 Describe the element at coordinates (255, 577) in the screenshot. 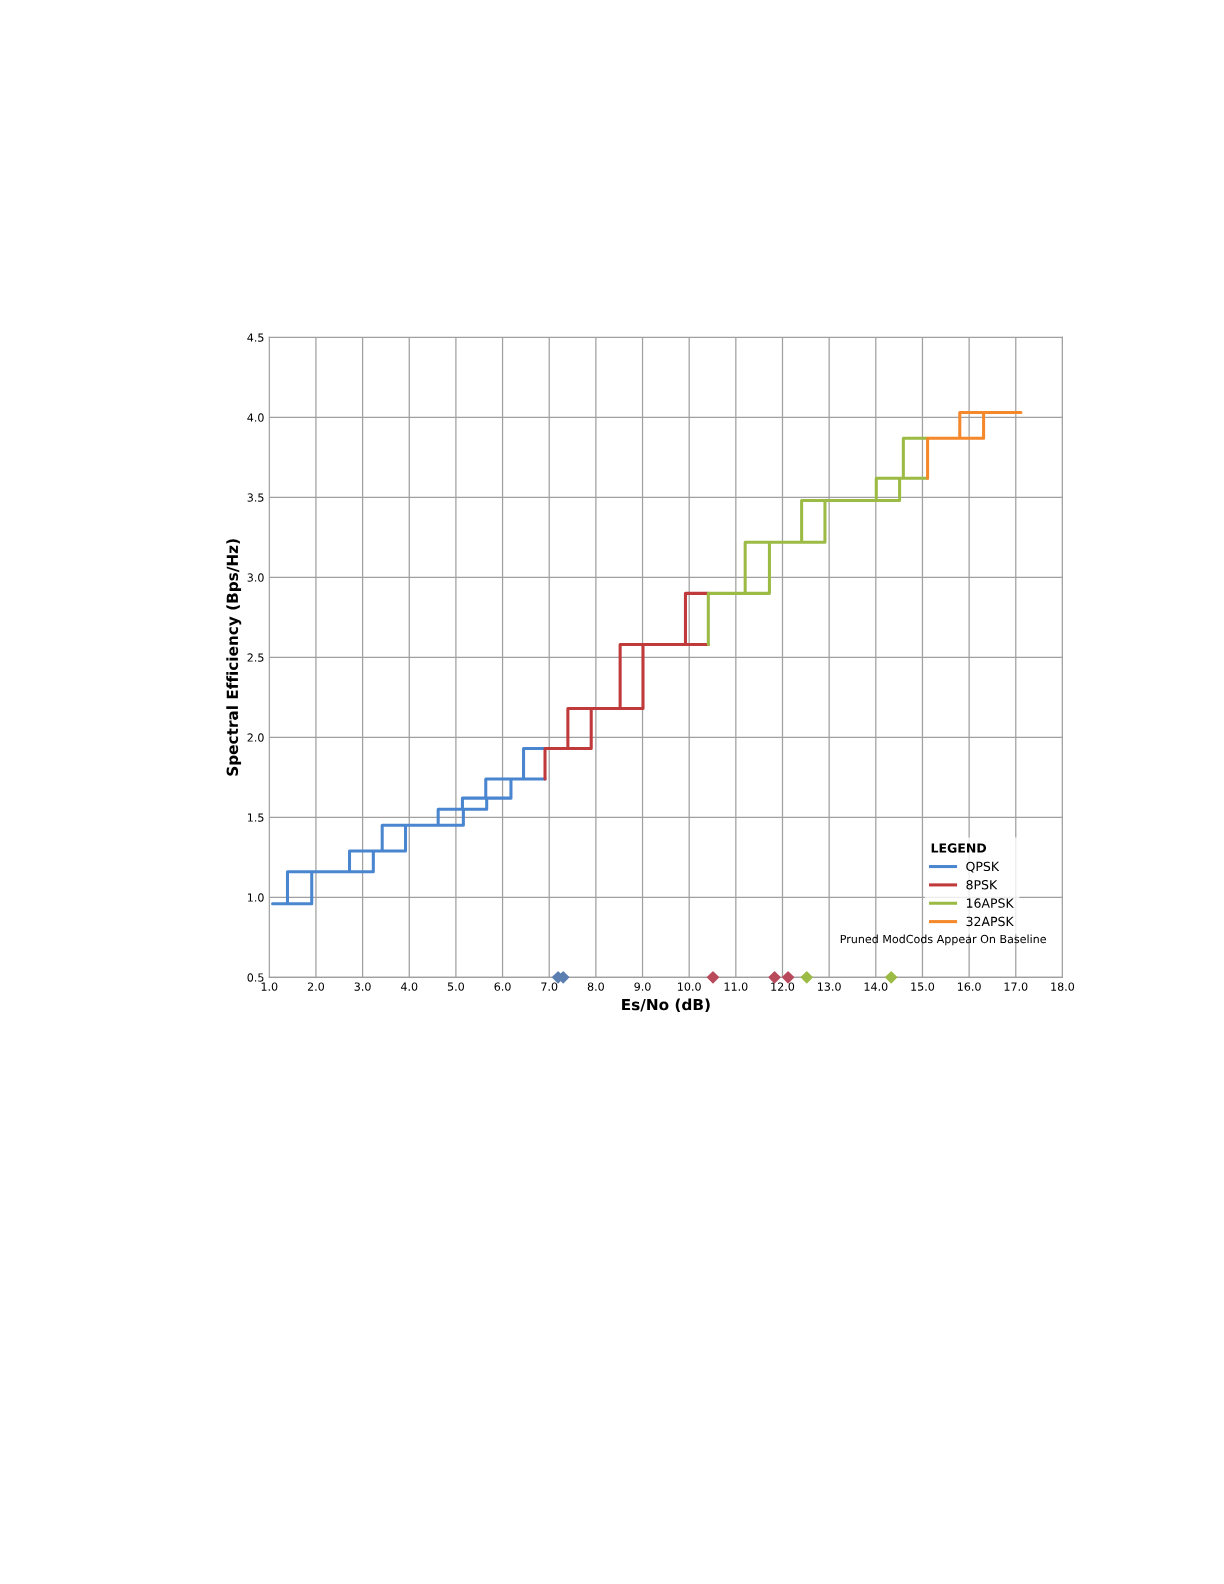

I see `y-tick-label: 3.0` at that location.